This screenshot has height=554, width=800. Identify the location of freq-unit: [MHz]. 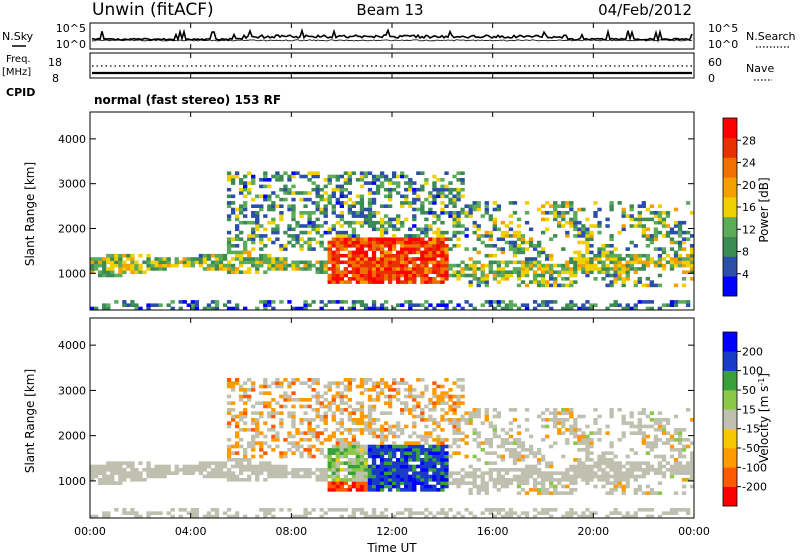
(16, 72).